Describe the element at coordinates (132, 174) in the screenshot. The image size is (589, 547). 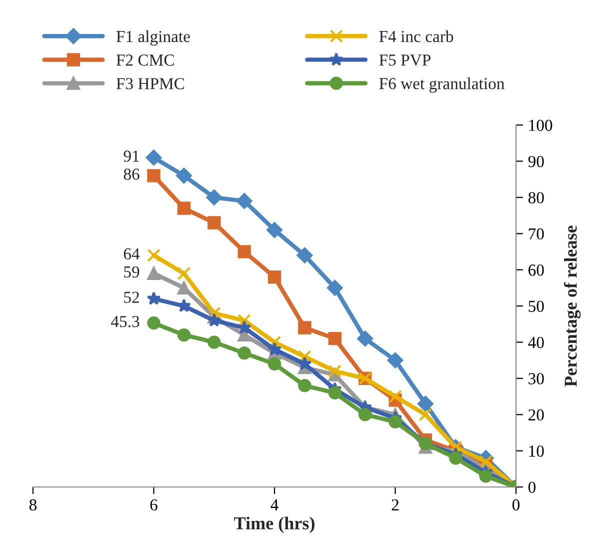
I see `data-label: 86` at that location.